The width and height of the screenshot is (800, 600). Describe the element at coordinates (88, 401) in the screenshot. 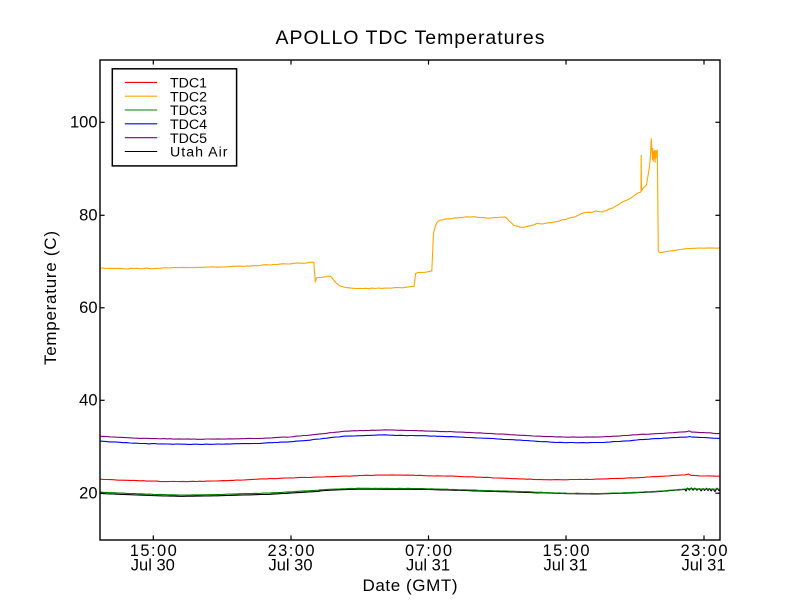

I see `svg-text: 40` at that location.